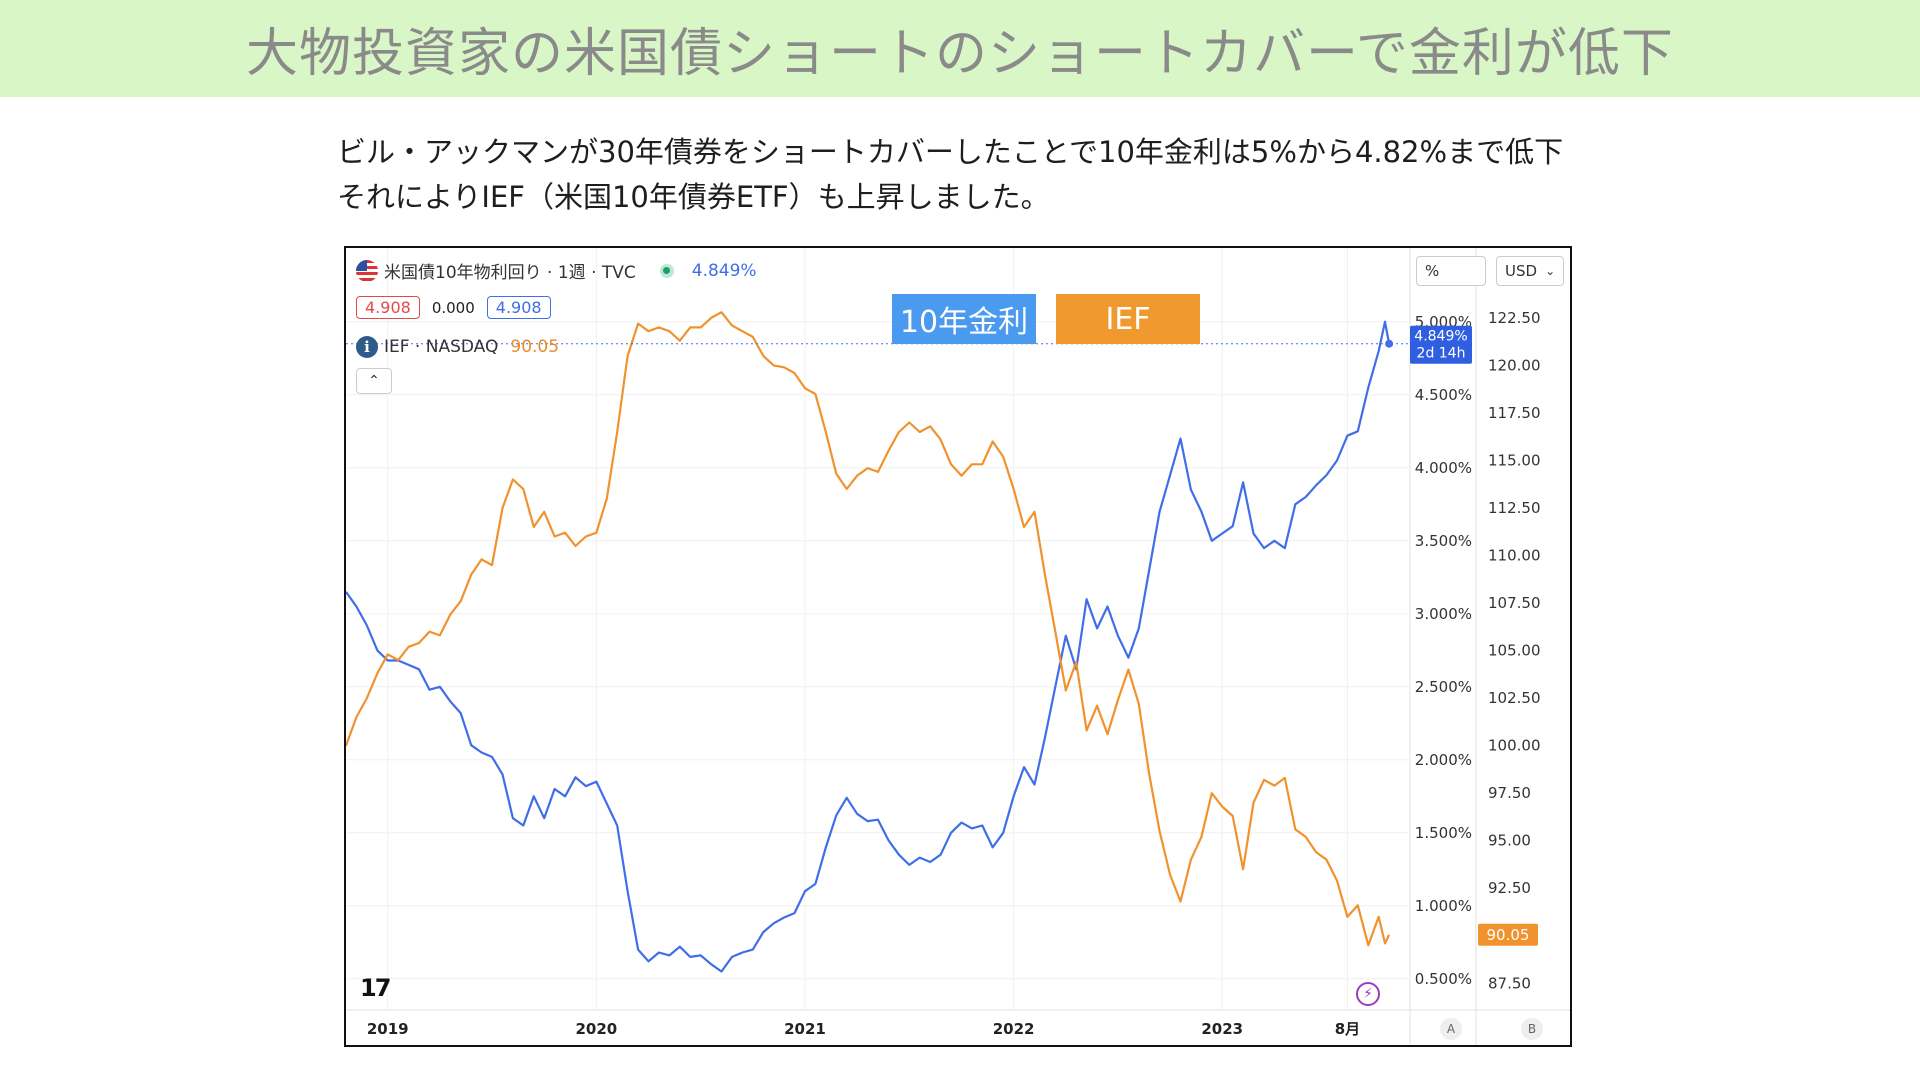 This screenshot has height=1080, width=1920. What do you see at coordinates (1514, 651) in the screenshot?
I see `y-usd-tick-label: 105.00` at bounding box center [1514, 651].